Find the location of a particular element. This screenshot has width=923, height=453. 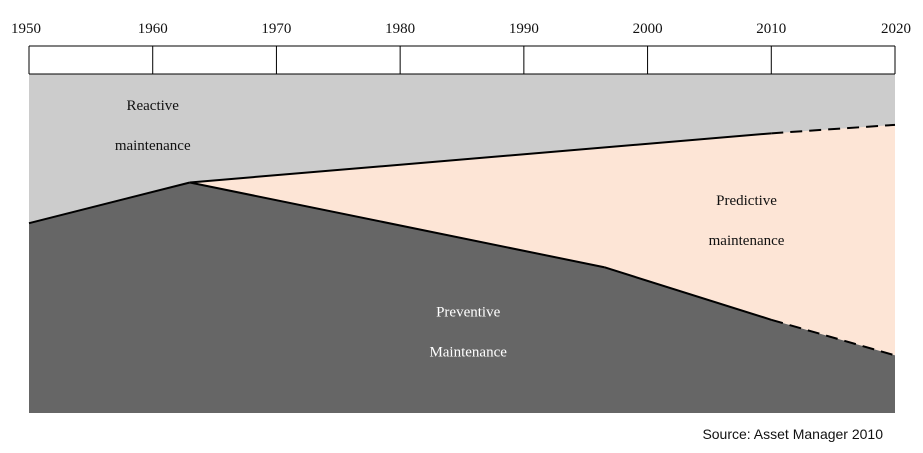

reactive-label-line-2: maintenance is located at coordinates (153, 146).